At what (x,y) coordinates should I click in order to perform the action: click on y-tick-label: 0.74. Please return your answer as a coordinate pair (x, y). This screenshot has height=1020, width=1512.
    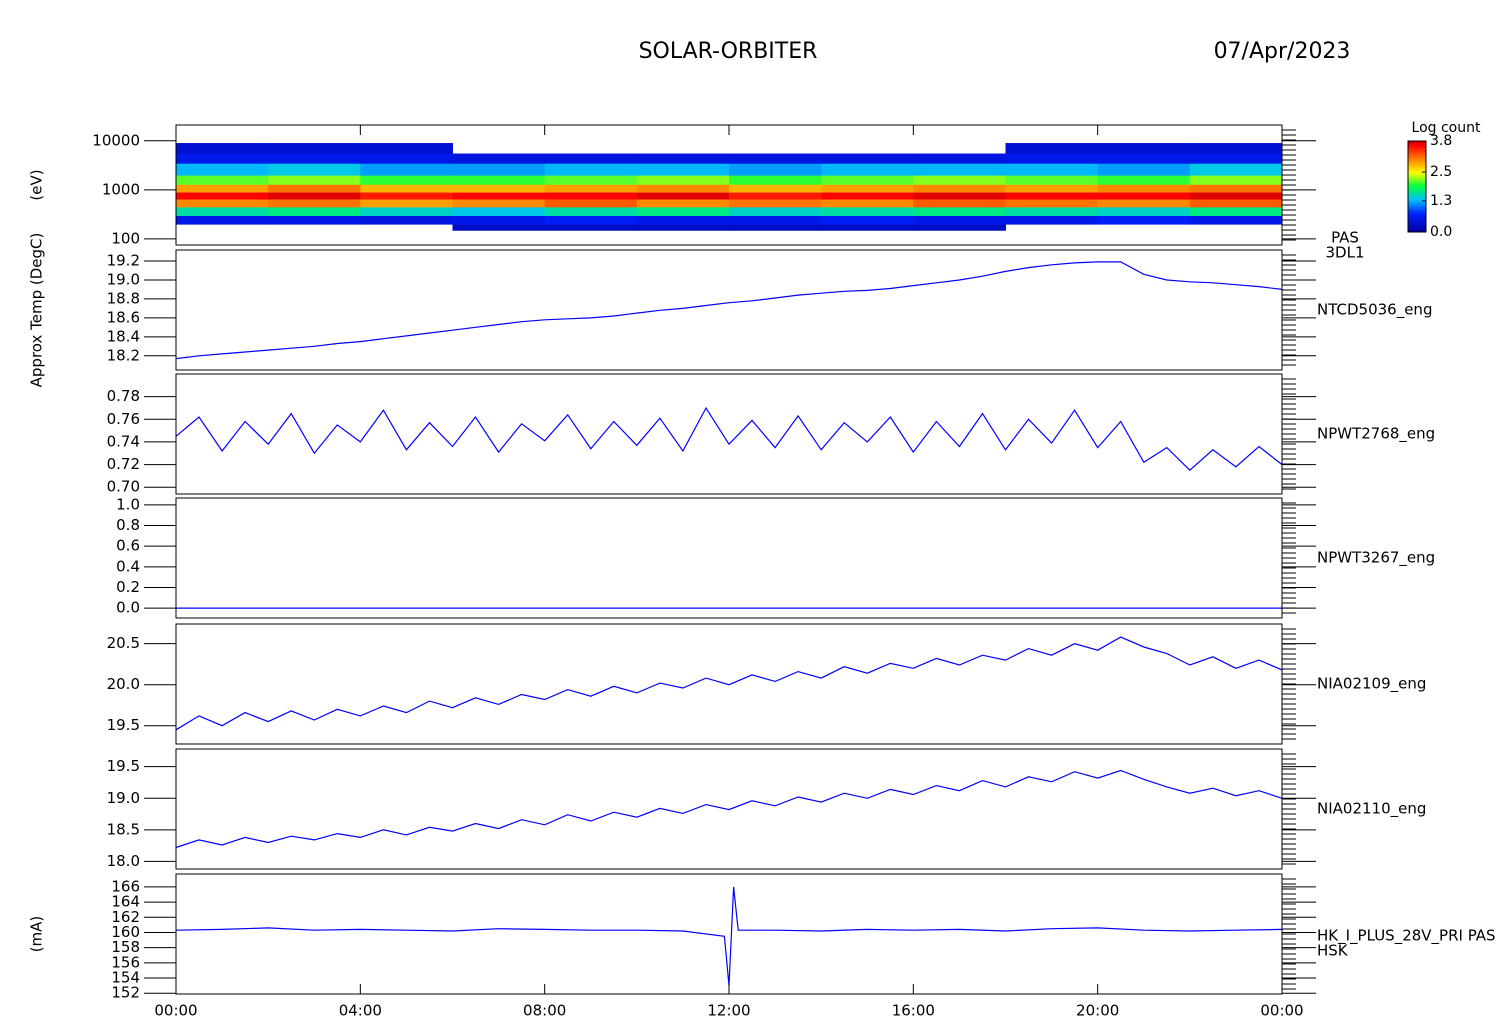
    Looking at the image, I should click on (123, 441).